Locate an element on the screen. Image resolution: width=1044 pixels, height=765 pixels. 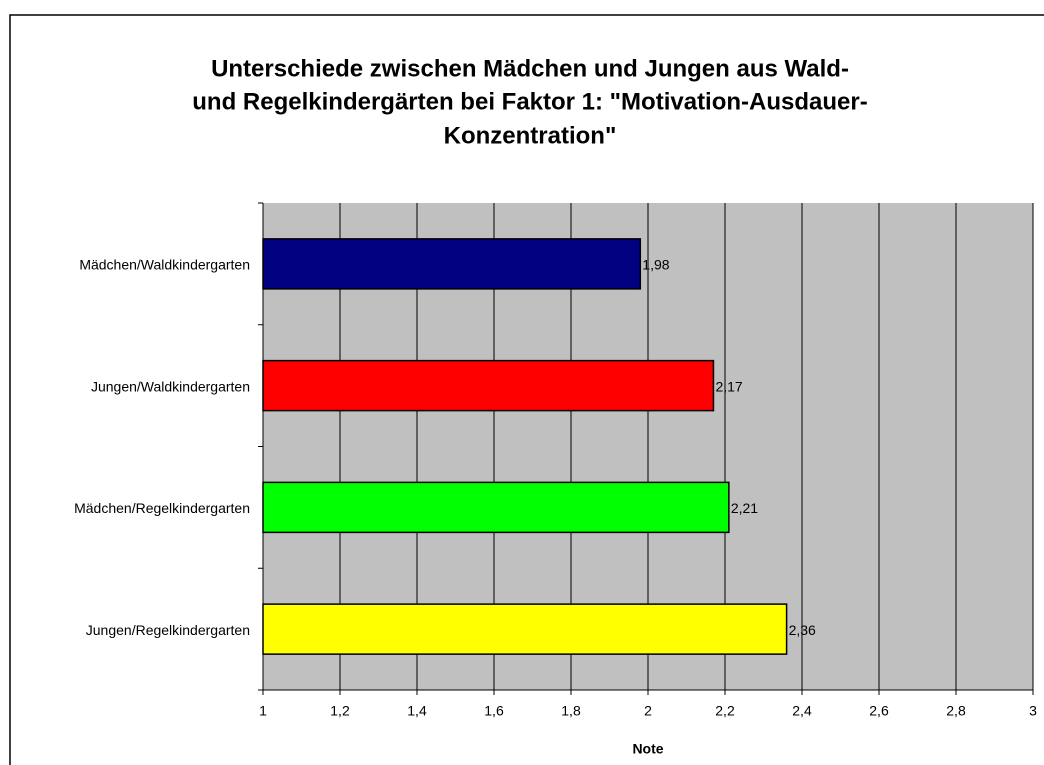
x-tick-label: 1,8 is located at coordinates (571, 711).